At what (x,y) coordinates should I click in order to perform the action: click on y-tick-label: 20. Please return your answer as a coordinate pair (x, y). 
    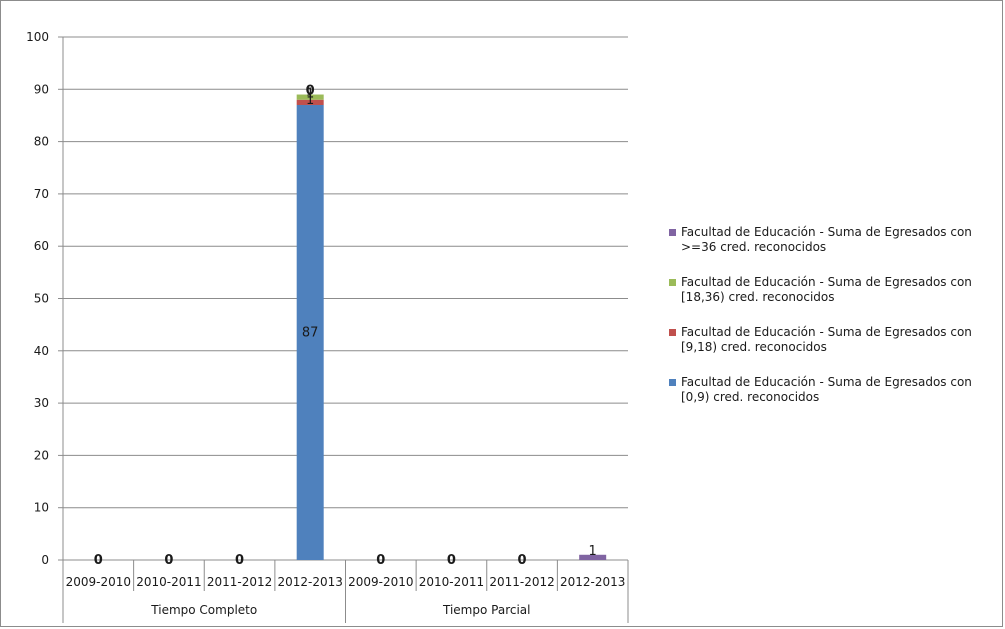
    Looking at the image, I should click on (41, 455).